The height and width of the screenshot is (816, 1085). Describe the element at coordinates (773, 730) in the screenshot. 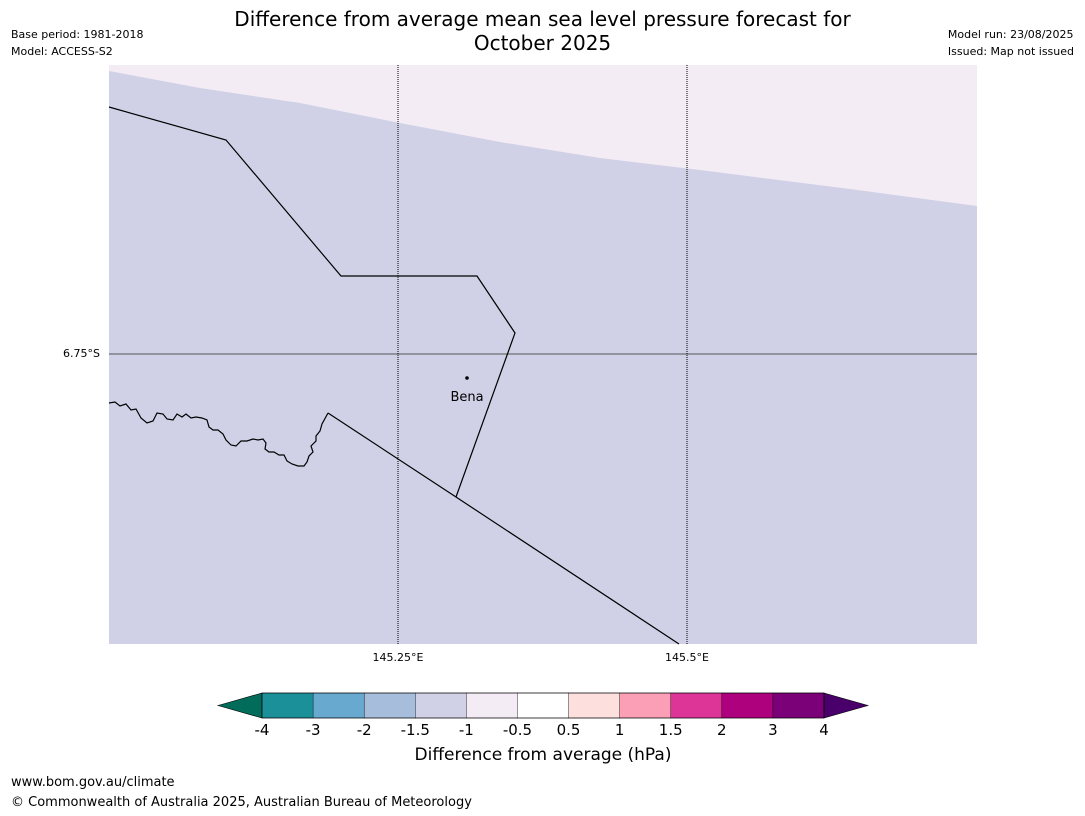

I see `colorbar-tick-label: 3` at that location.